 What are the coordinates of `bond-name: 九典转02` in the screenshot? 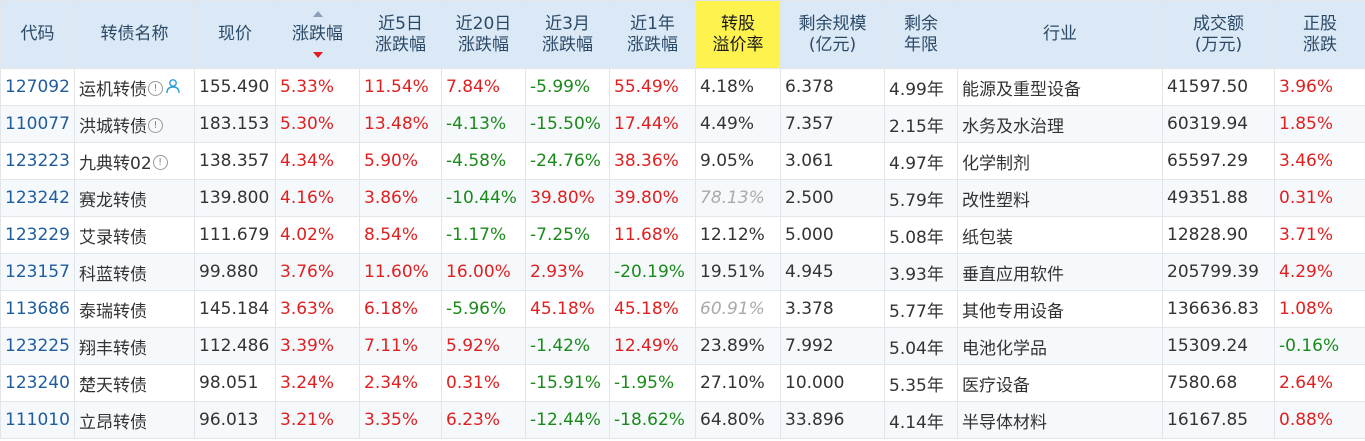 It's located at (115, 163).